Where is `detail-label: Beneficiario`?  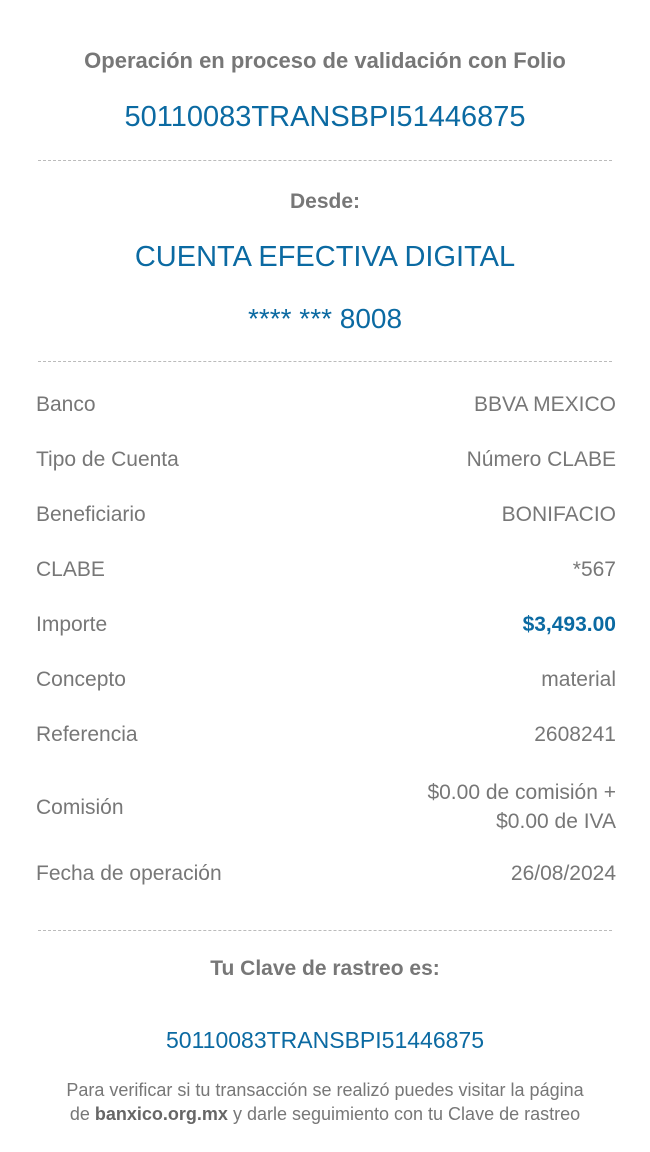 detail-label: Beneficiario is located at coordinates (91, 514).